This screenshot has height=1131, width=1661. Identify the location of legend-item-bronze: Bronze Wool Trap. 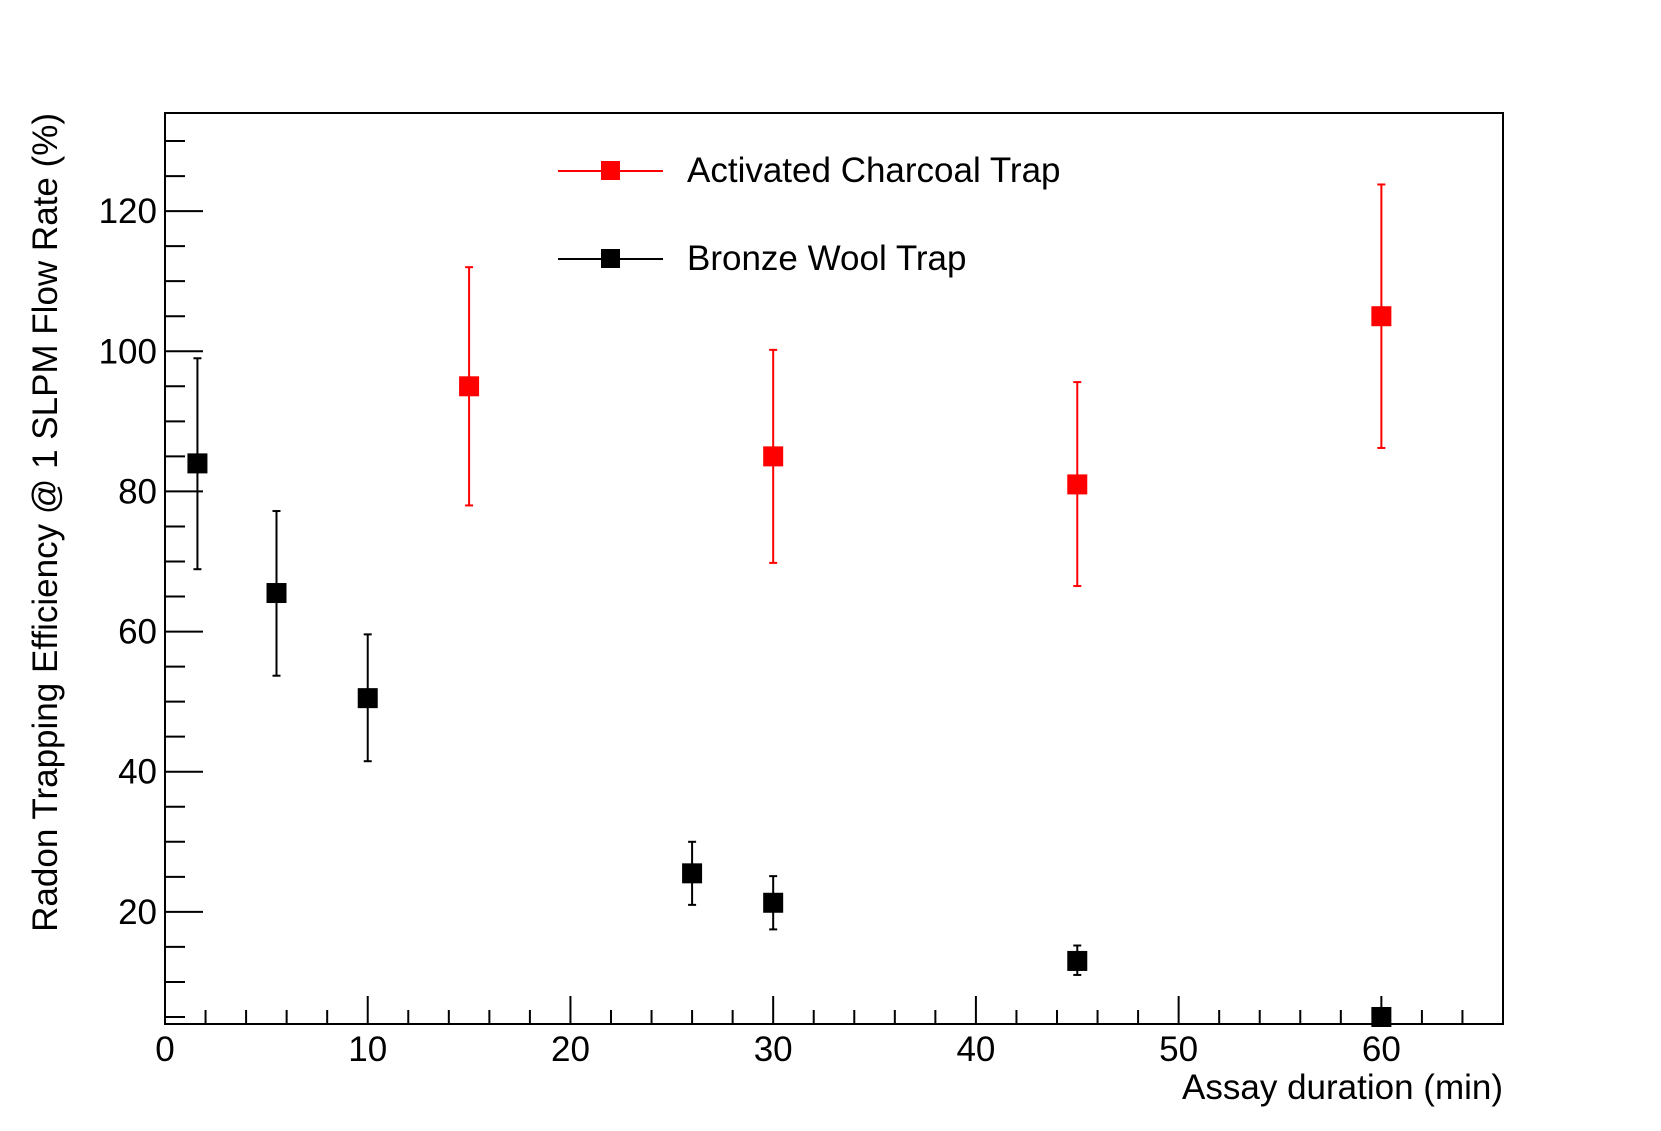
(762, 258).